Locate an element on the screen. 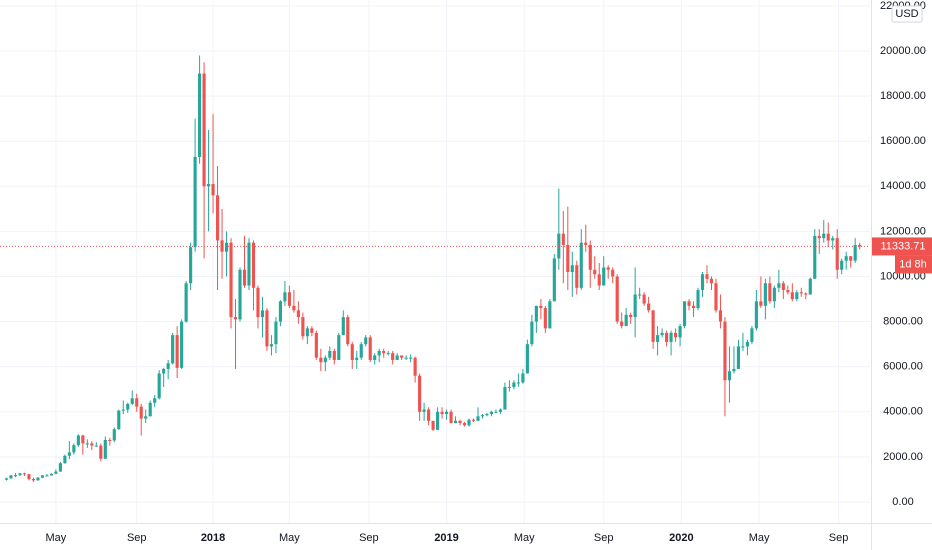 The width and height of the screenshot is (932, 550). countdown-tag is located at coordinates (913, 264).